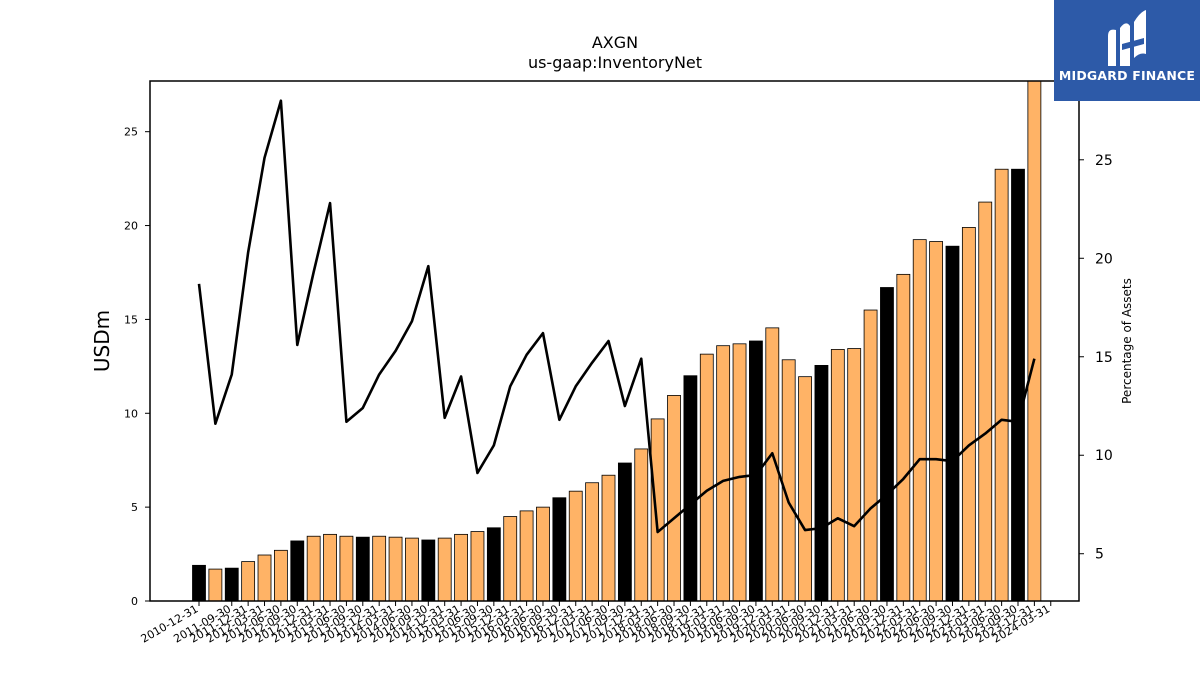 The width and height of the screenshot is (1200, 675). I want to click on y2-tick-label: 5, so click(1099, 555).